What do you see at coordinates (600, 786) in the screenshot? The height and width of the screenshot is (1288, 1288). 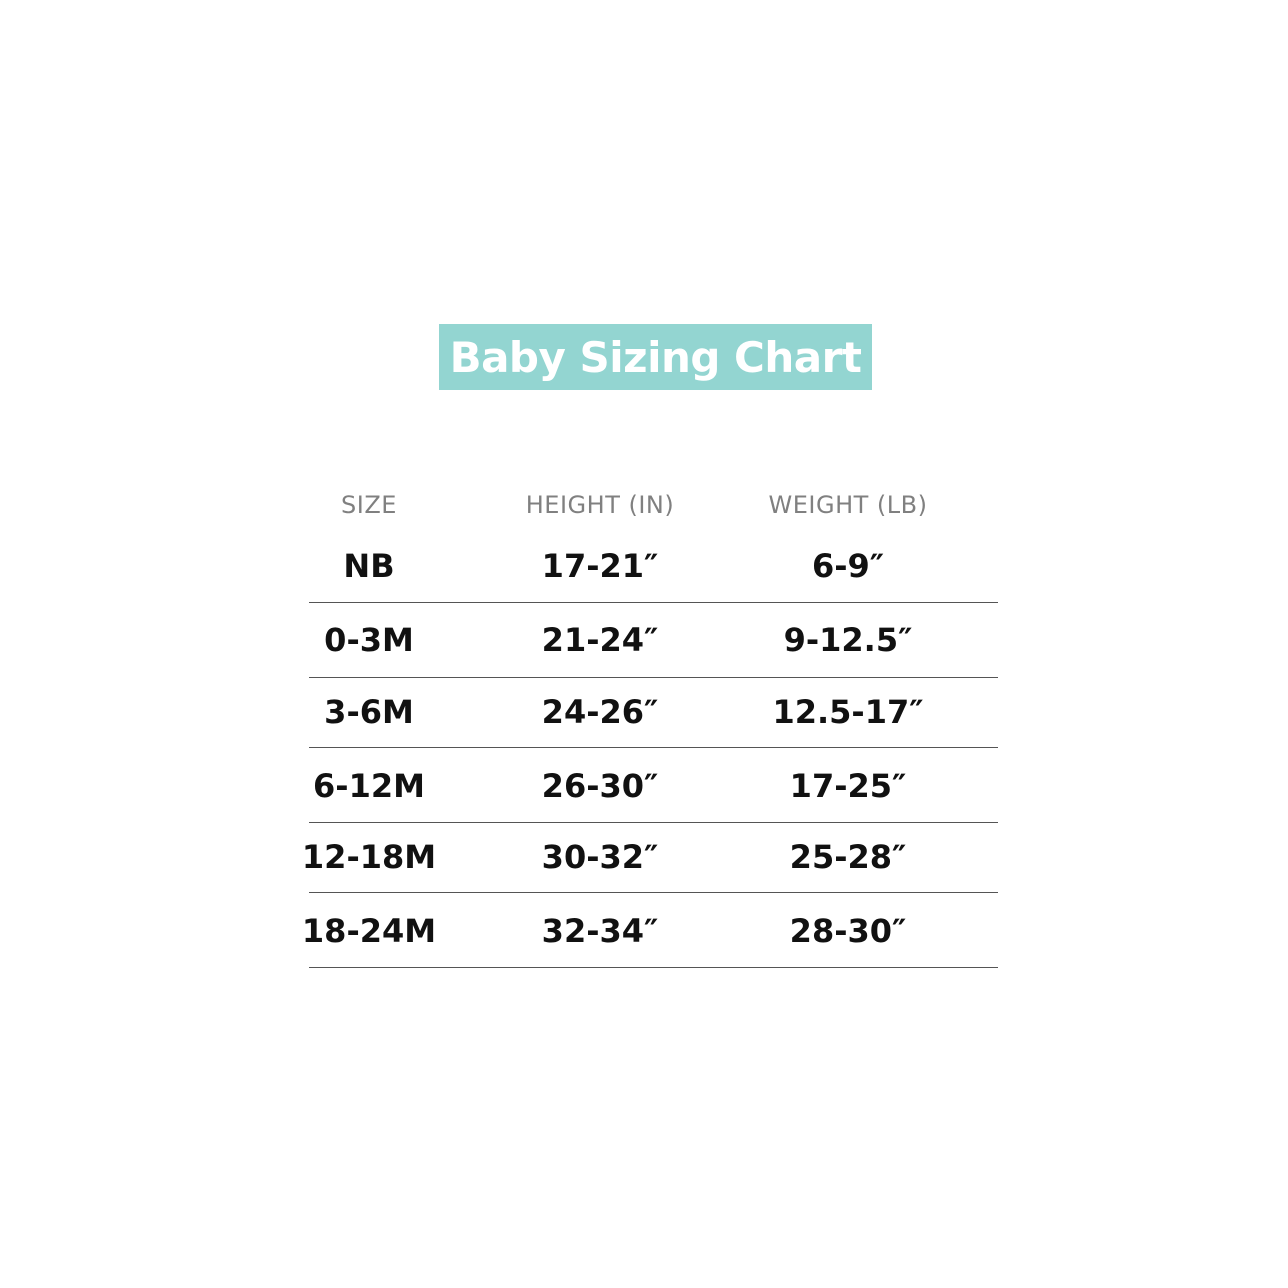 I see `height-cell: 26-30″` at bounding box center [600, 786].